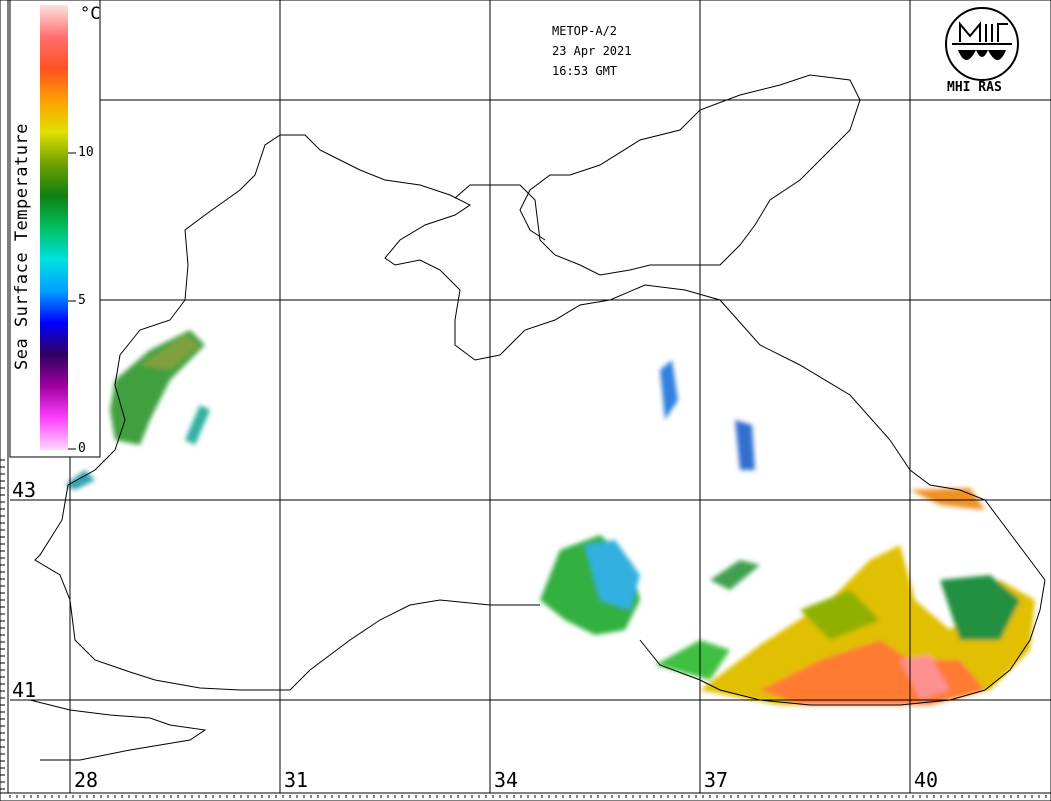 The width and height of the screenshot is (1051, 801). I want to click on colorbar-unit: °C, so click(90, 14).